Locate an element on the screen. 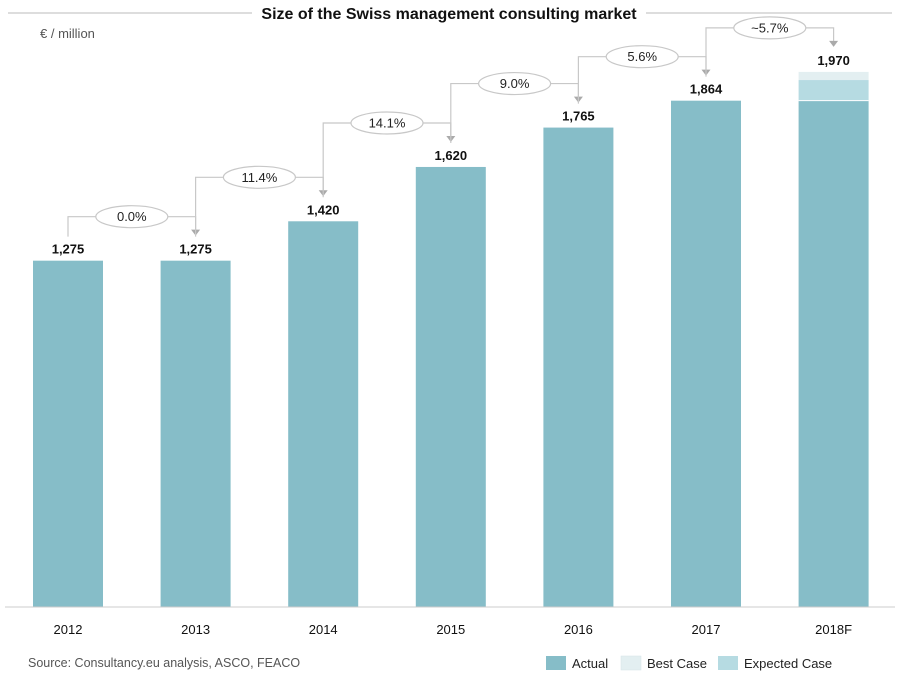  bar-actual-2017 is located at coordinates (706, 354).